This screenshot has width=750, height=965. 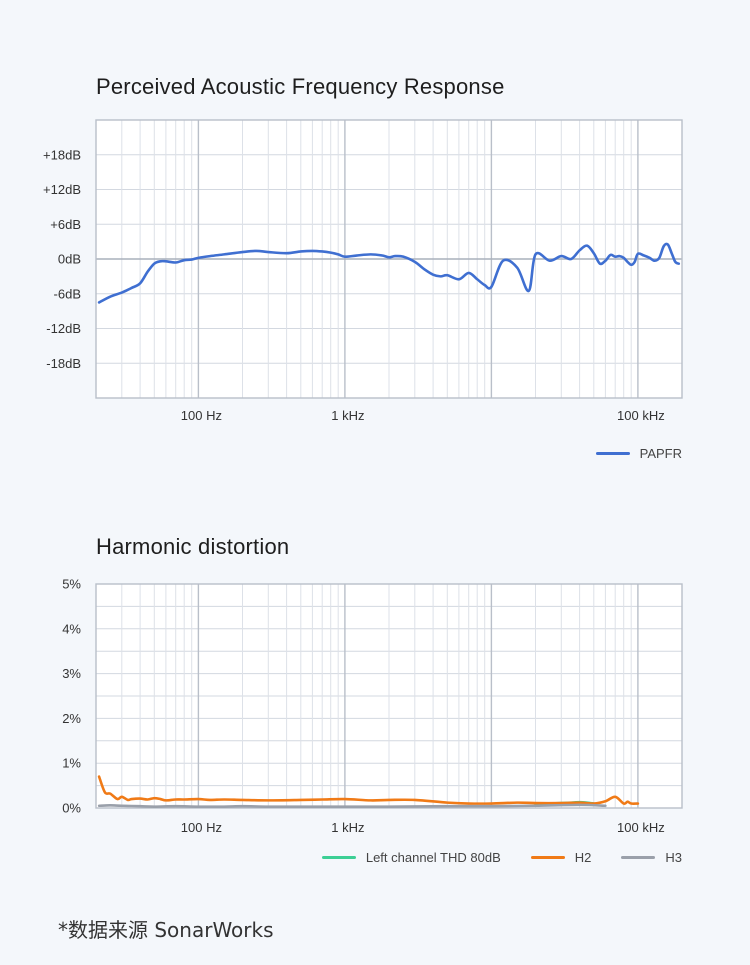 I want to click on fr-x-tick-label: 100 kHz, so click(x=641, y=415).